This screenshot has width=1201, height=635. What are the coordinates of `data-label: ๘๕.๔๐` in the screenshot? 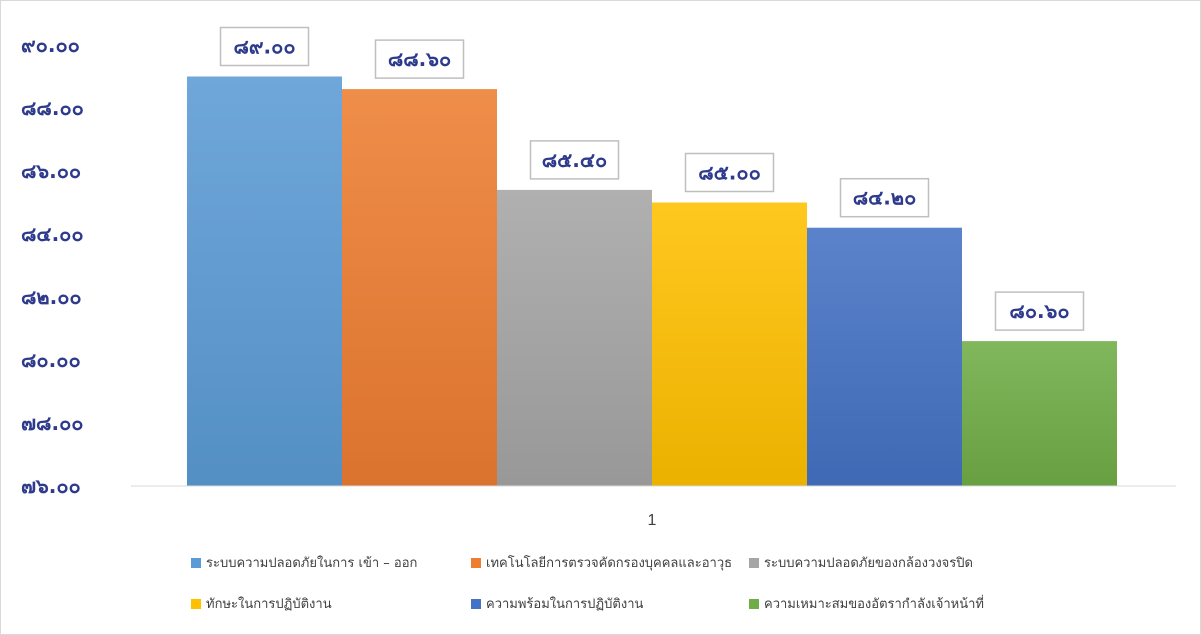 It's located at (575, 160).